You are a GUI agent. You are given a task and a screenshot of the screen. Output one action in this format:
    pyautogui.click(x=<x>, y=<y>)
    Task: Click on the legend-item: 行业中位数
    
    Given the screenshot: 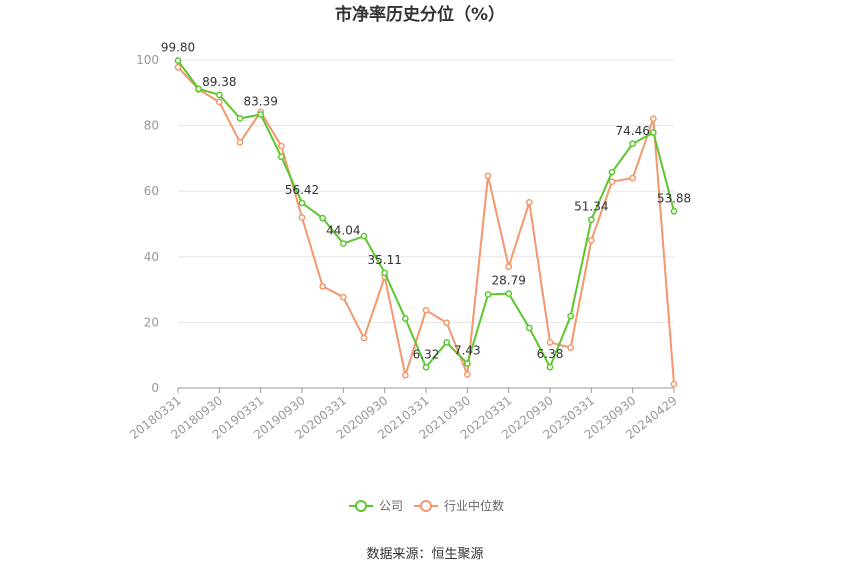 What is the action you would take?
    pyautogui.click(x=459, y=505)
    